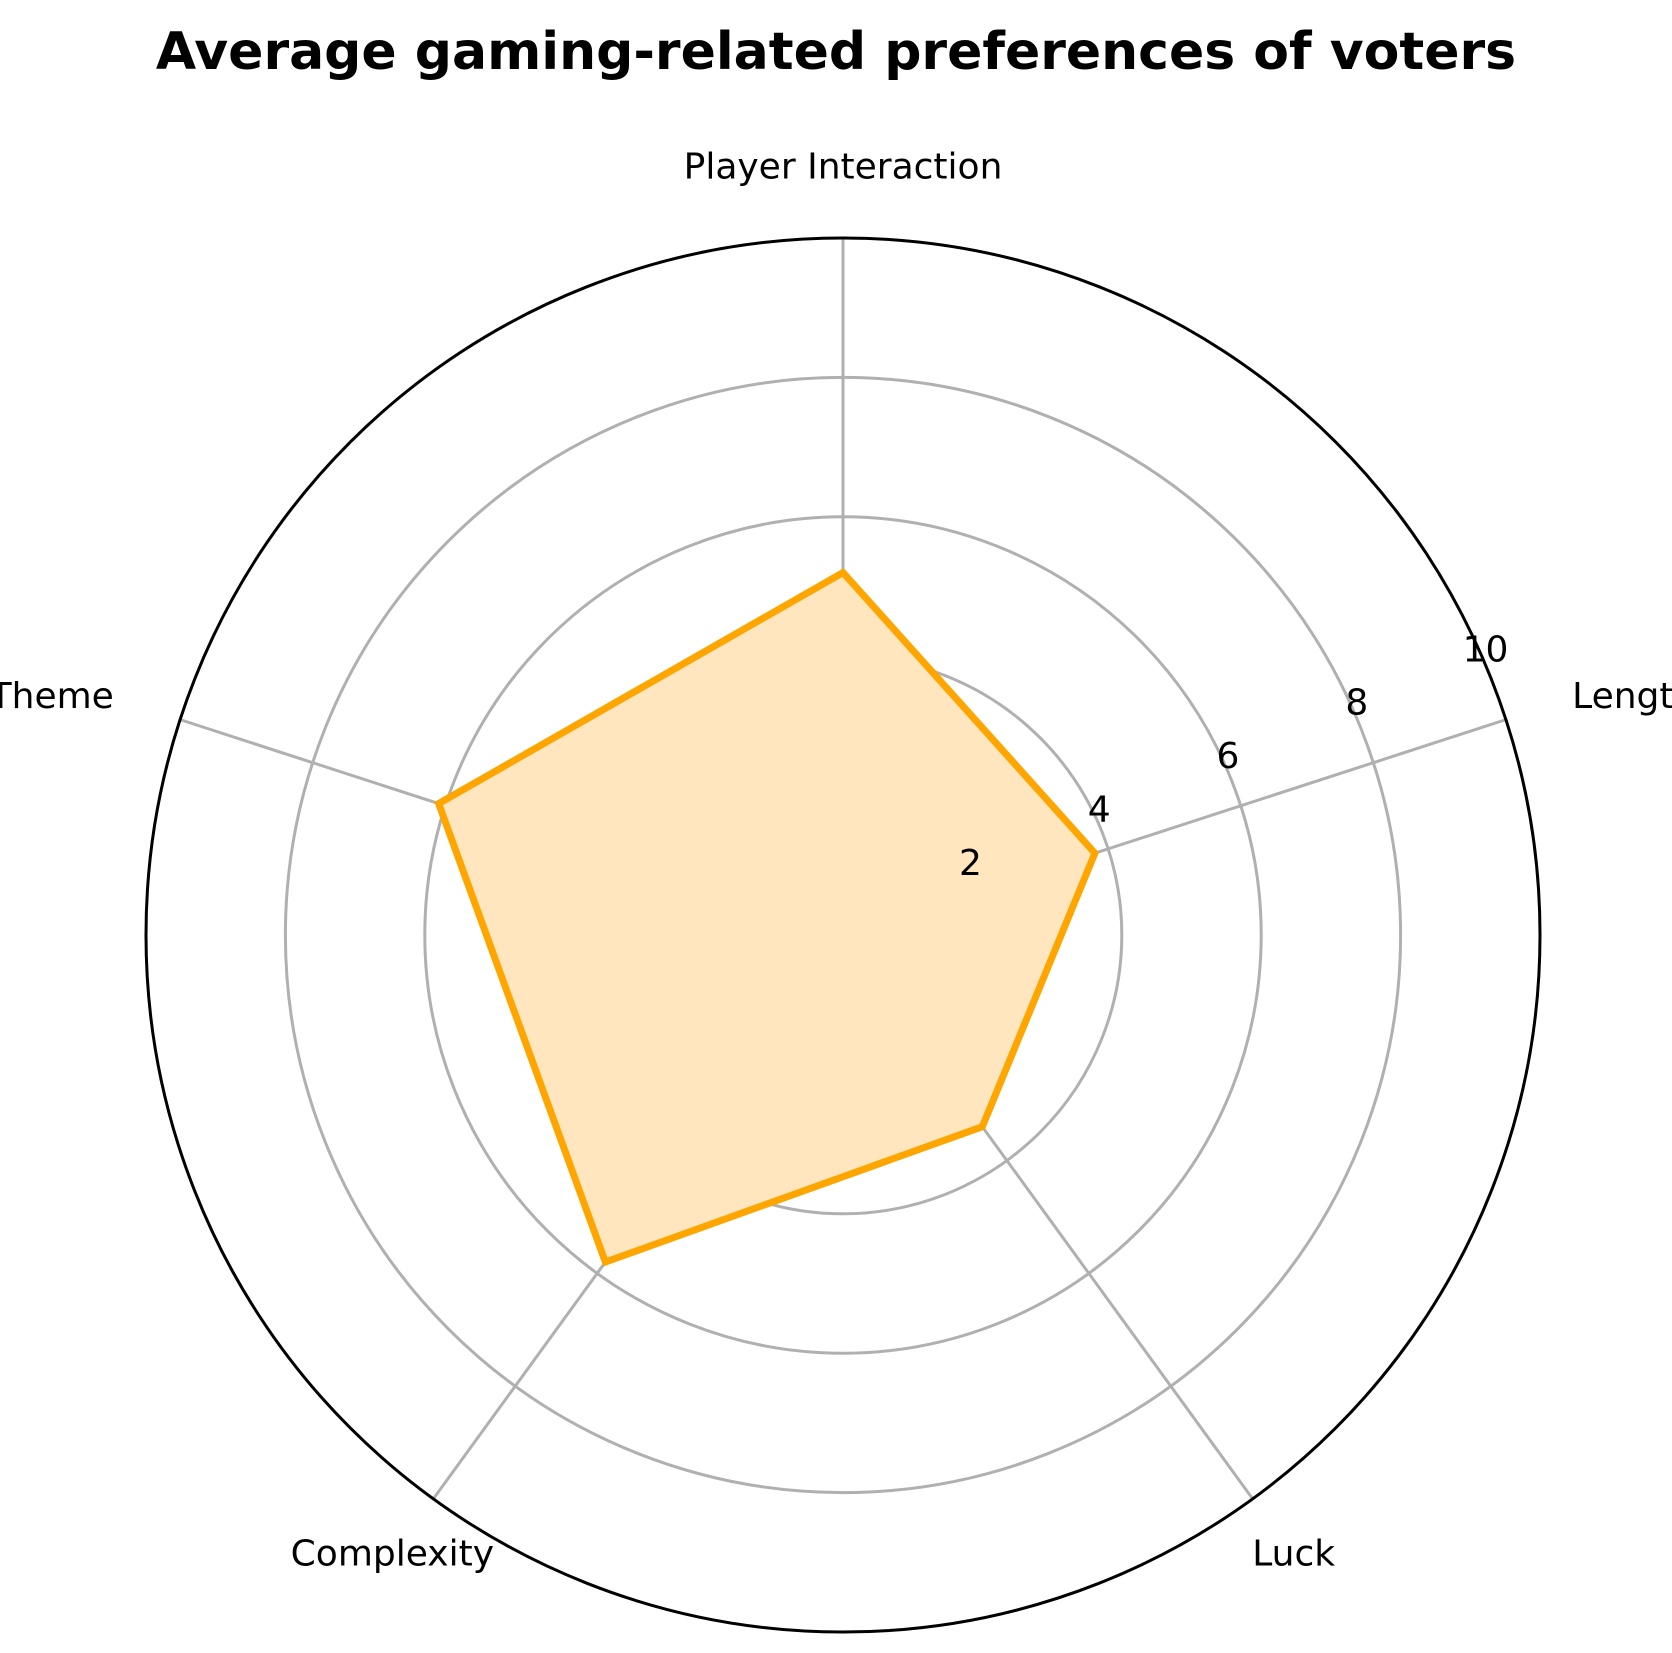 The height and width of the screenshot is (1653, 1672). Describe the element at coordinates (1486, 649) in the screenshot. I see `r-tick-label-10: 10` at that location.